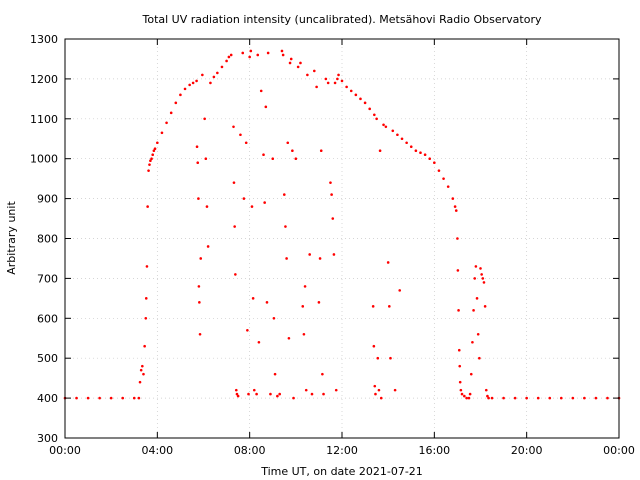 The image size is (640, 480). Describe the element at coordinates (527, 450) in the screenshot. I see `x-tick-label: 20:00` at that location.